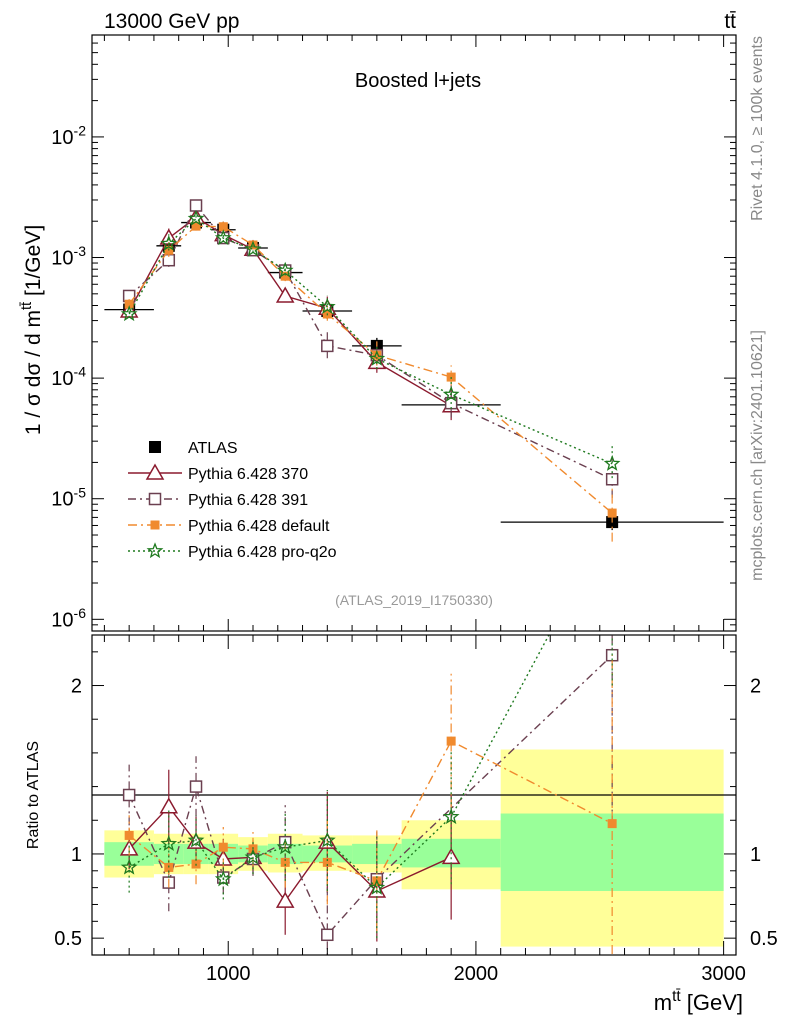  I want to click on y-tick-label: 10⁻⁴, so click(68, 377).